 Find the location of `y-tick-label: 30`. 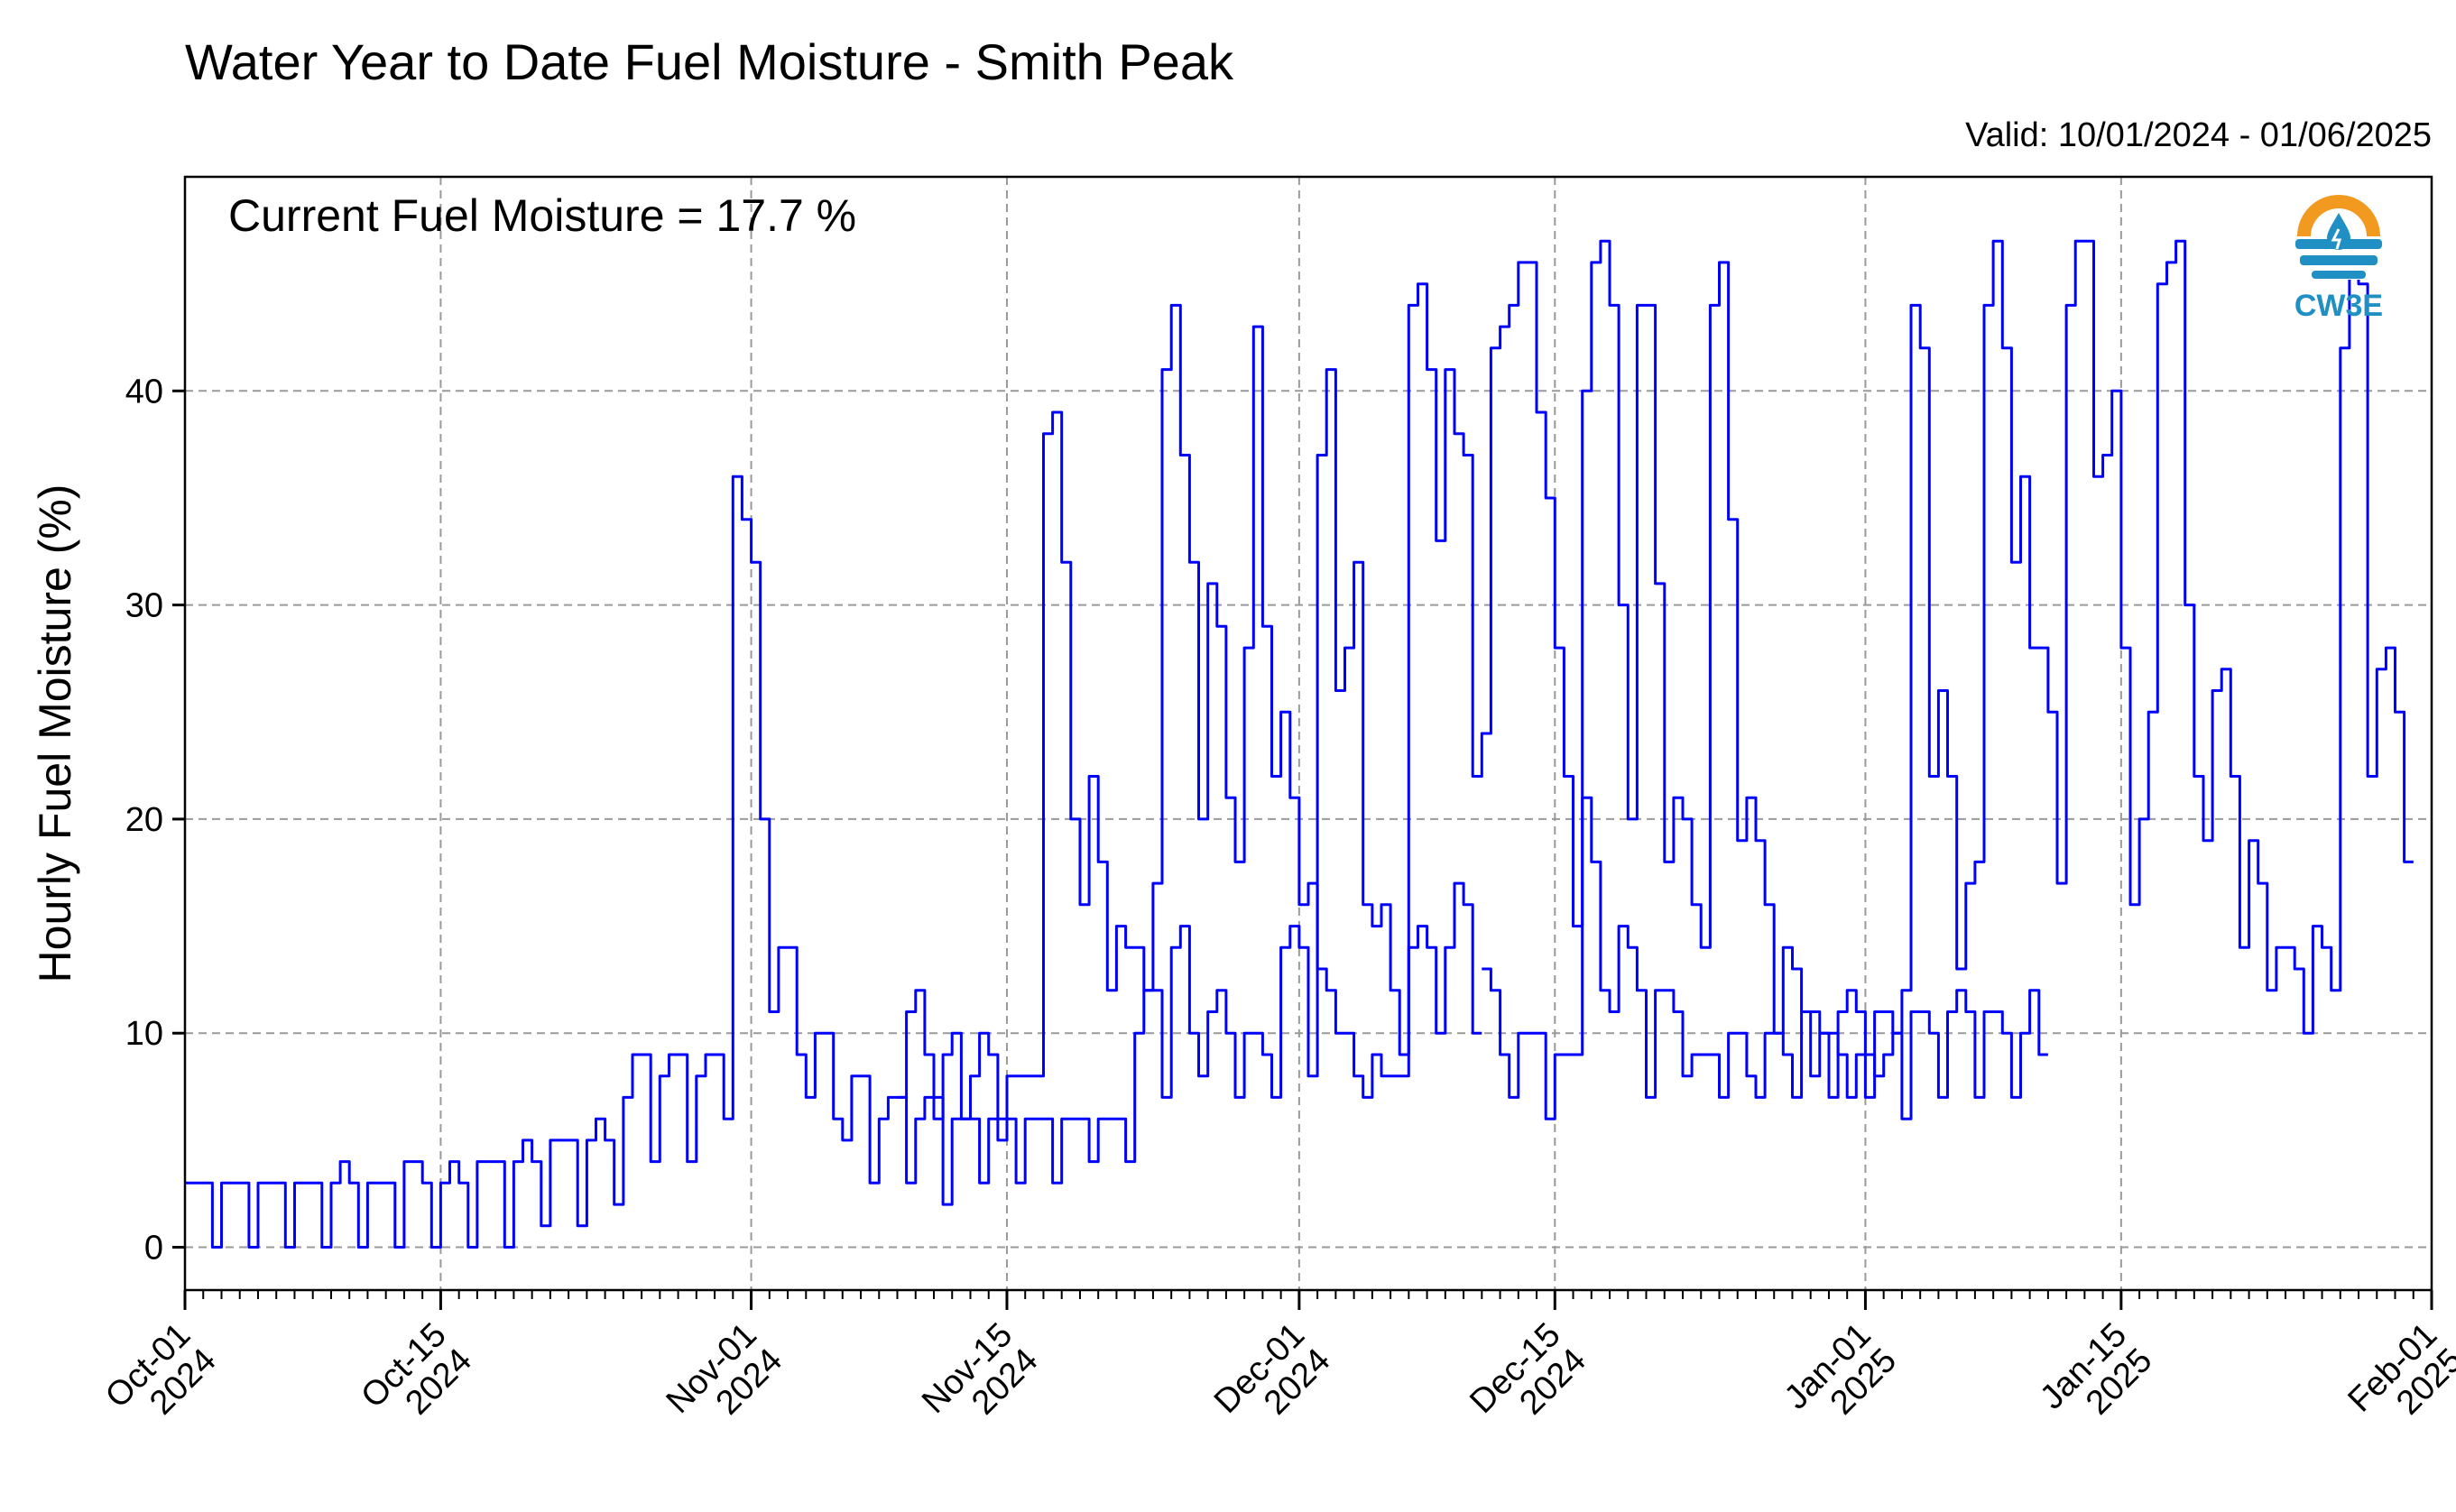

y-tick-label: 30 is located at coordinates (144, 606).